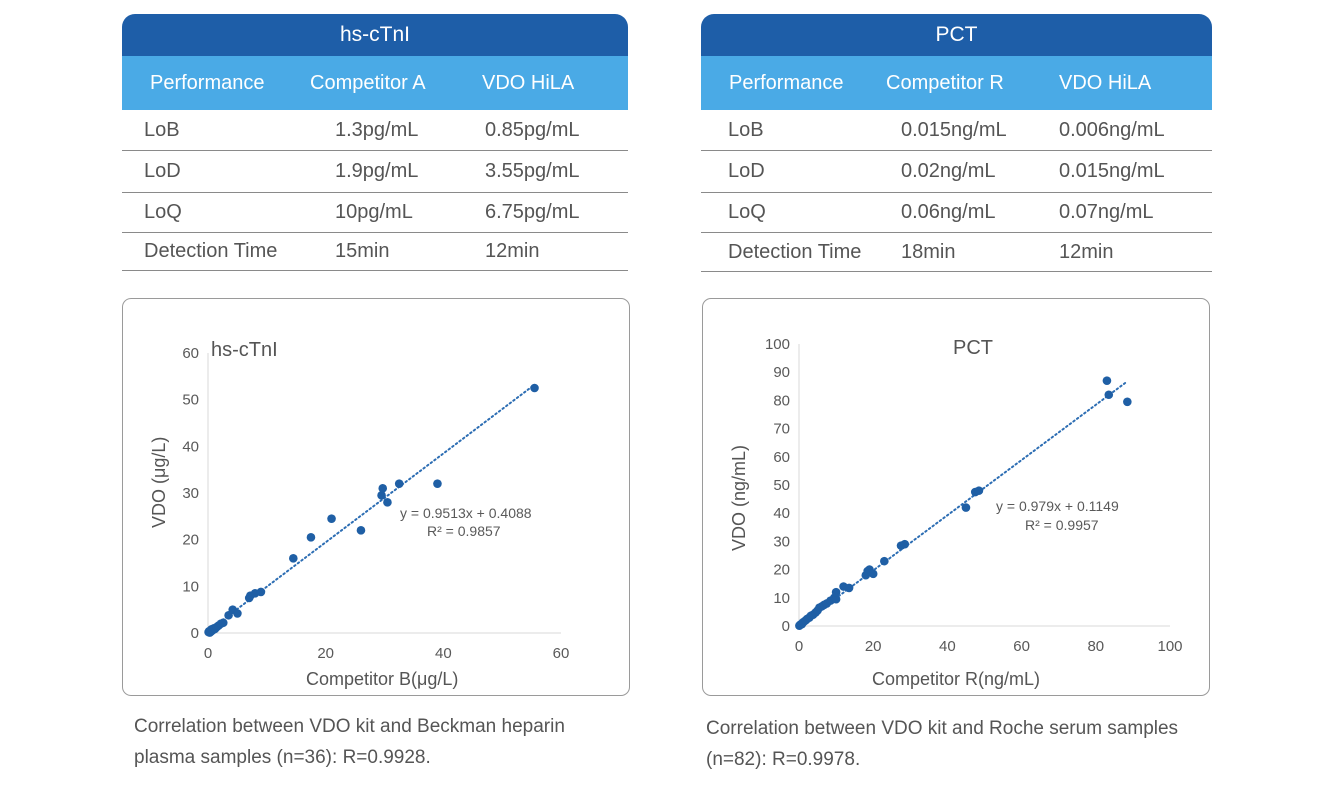  What do you see at coordinates (362, 251) in the screenshot?
I see `table-cell: 15min` at bounding box center [362, 251].